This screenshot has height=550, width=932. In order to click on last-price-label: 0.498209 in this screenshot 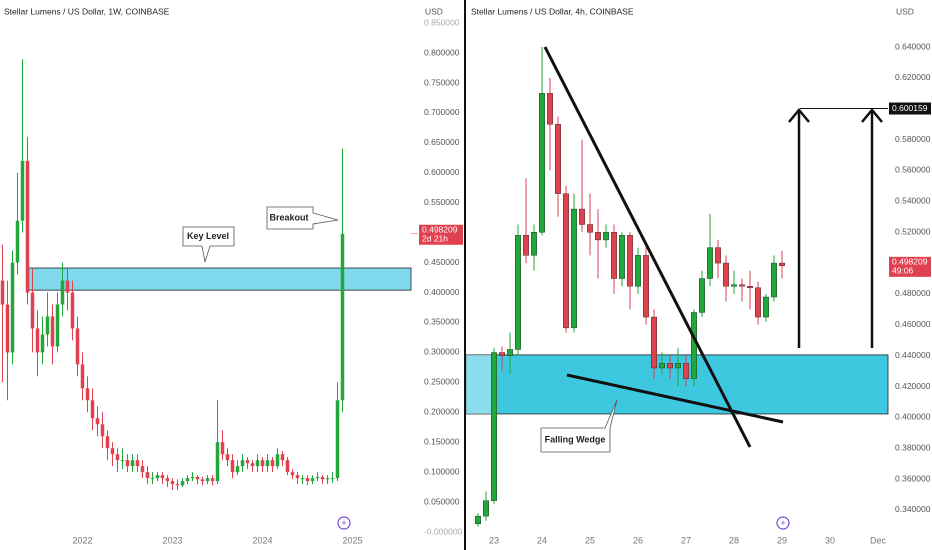, I will do `click(440, 230)`.